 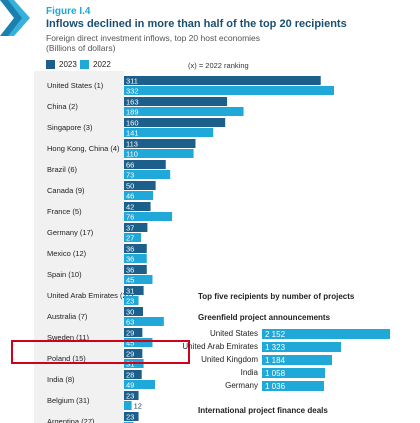 What do you see at coordinates (241, 385) in the screenshot?
I see `greenfield-label: Germany` at bounding box center [241, 385].